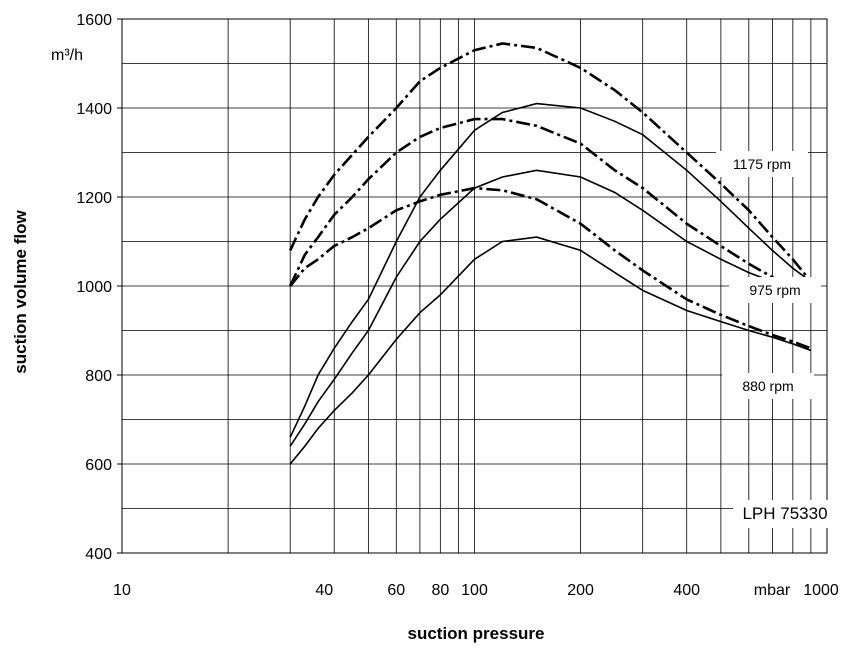 Image resolution: width=867 pixels, height=648 pixels. I want to click on y-tick-label: 1600, so click(94, 20).